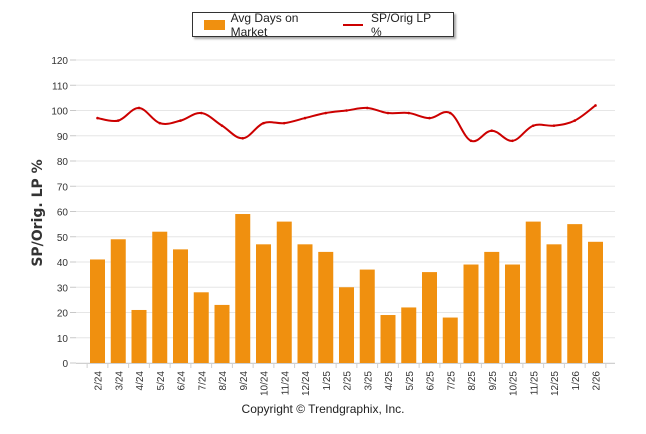  Describe the element at coordinates (59, 112) in the screenshot. I see `y-tick-label: 100` at that location.